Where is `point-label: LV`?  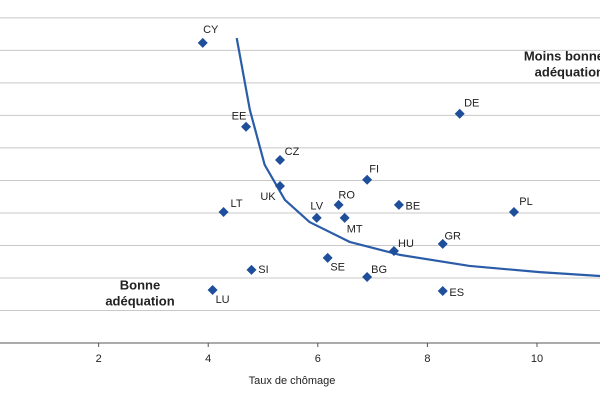
point-label: LV is located at coordinates (316, 207).